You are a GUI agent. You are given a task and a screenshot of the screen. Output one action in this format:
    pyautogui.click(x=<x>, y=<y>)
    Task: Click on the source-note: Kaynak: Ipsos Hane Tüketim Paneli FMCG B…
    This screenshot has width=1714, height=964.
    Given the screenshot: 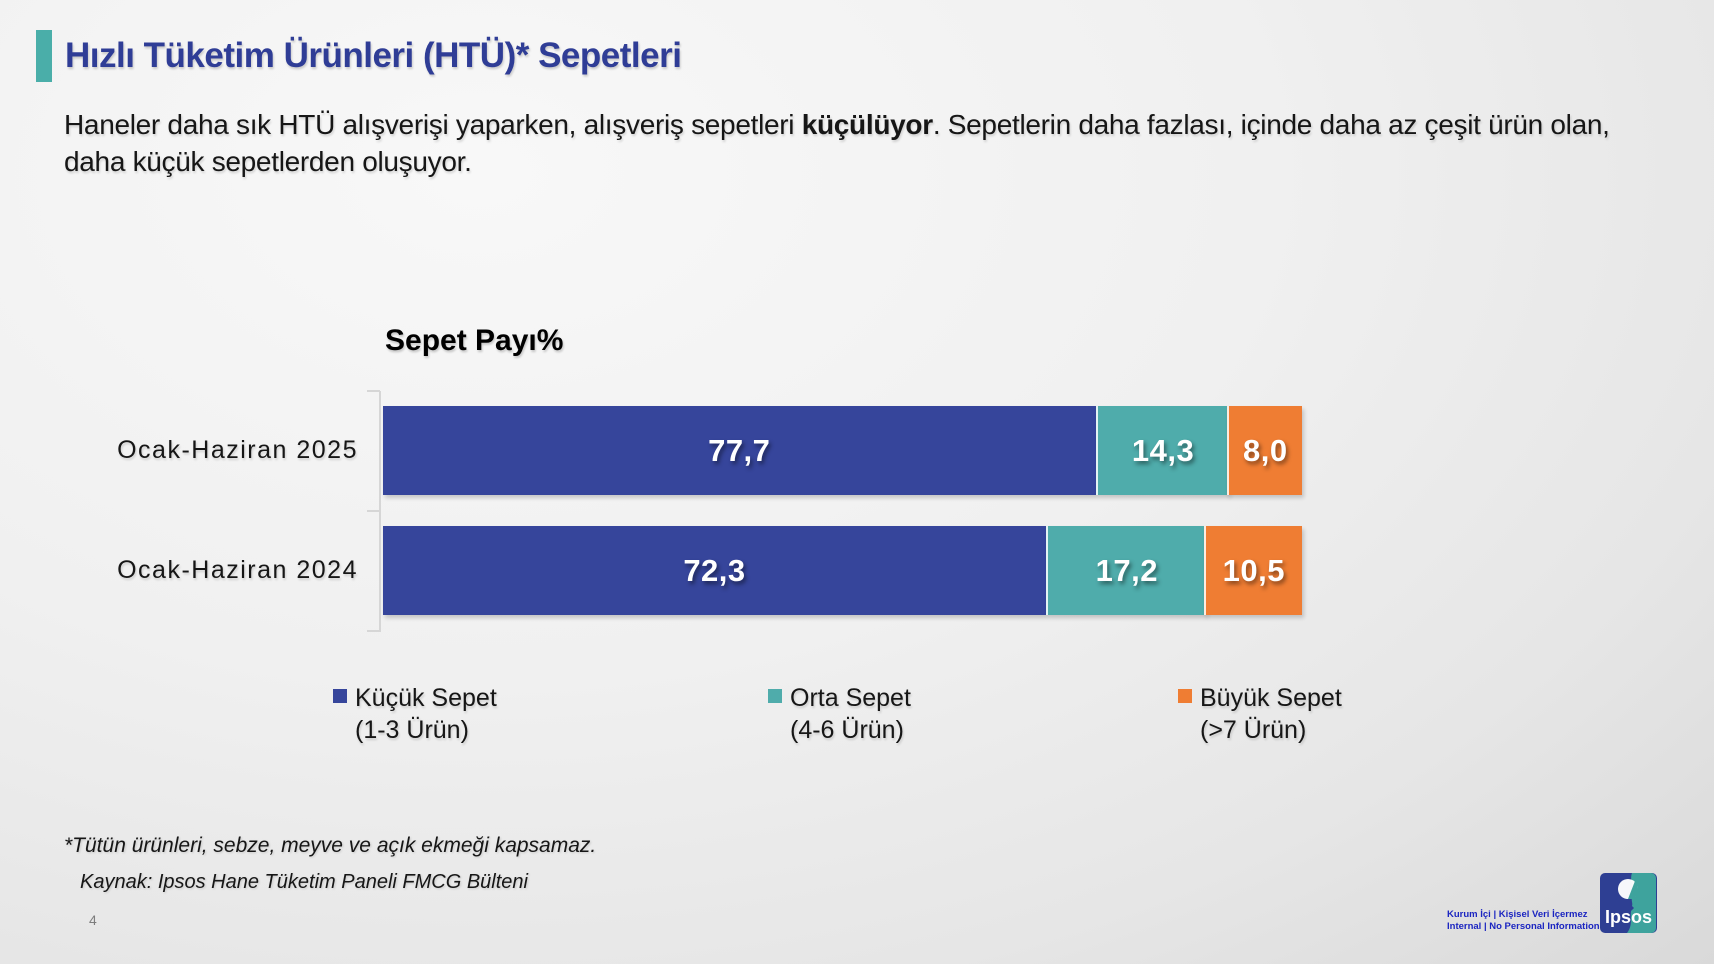 What is the action you would take?
    pyautogui.click(x=304, y=882)
    